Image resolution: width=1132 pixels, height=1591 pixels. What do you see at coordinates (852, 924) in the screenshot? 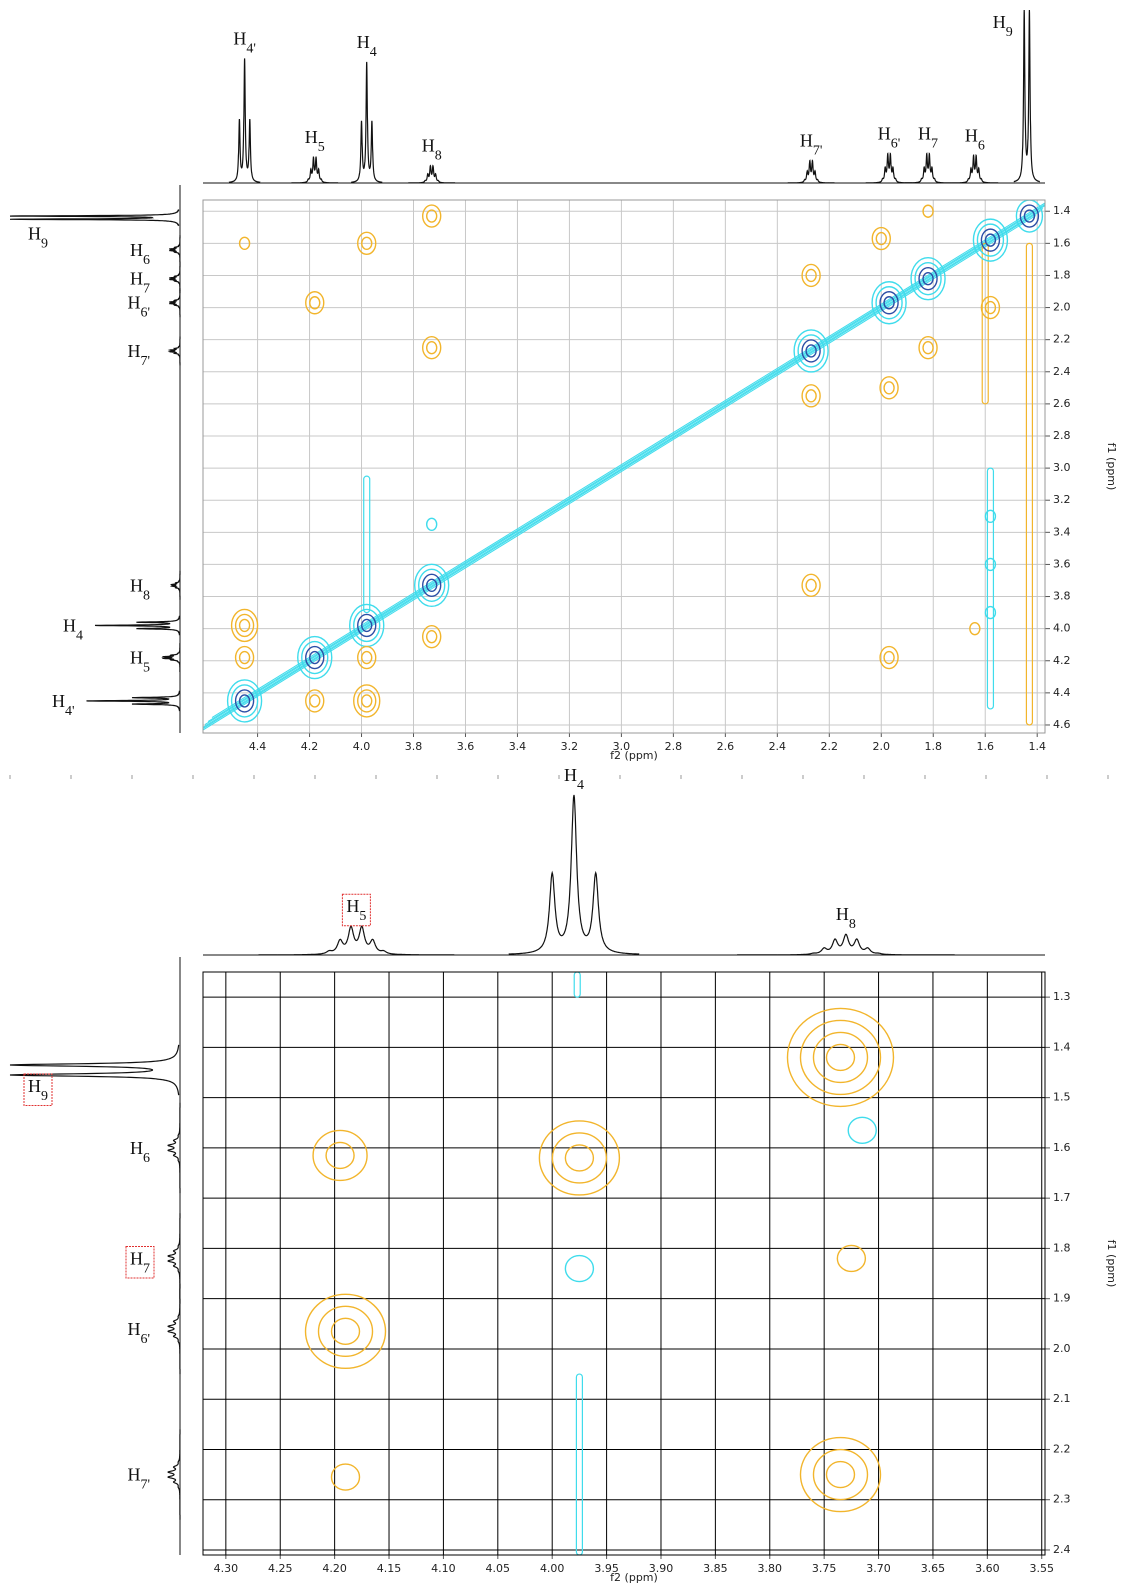
I see `label-part: 8` at bounding box center [852, 924].